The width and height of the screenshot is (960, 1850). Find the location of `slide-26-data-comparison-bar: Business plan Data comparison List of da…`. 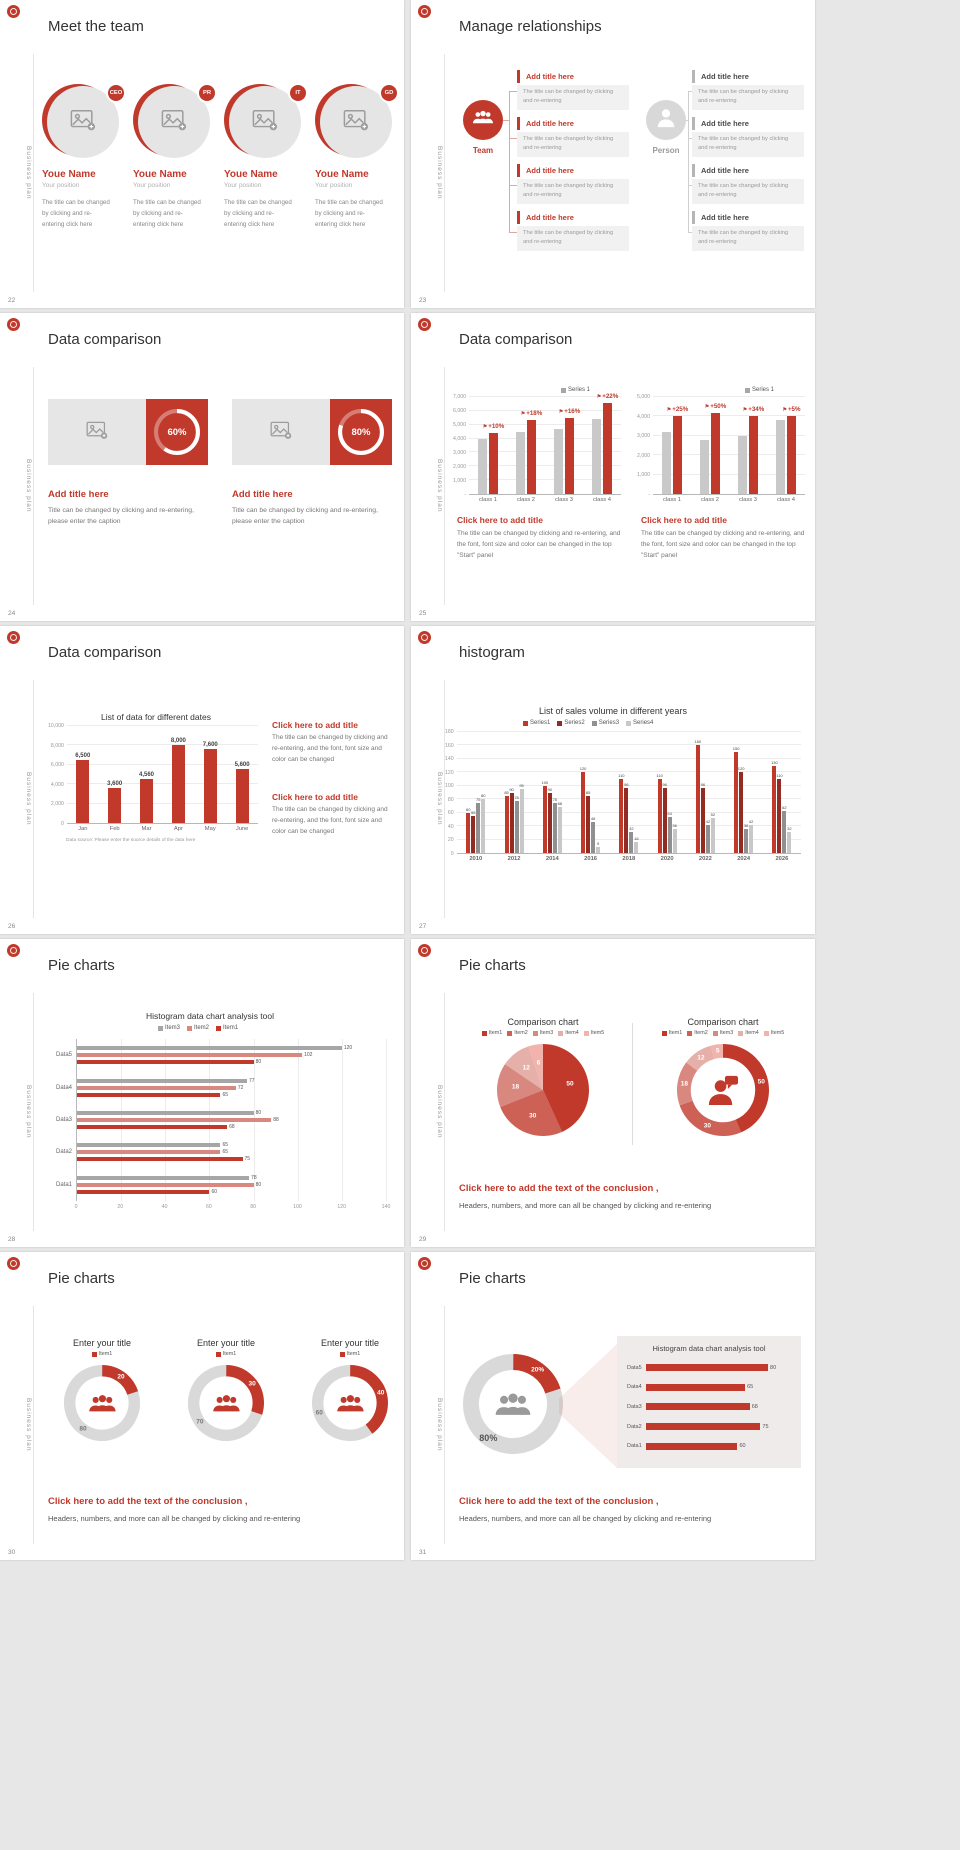

slide-26-data-comparison-bar: Business plan Data comparison List of da… is located at coordinates (202, 780).